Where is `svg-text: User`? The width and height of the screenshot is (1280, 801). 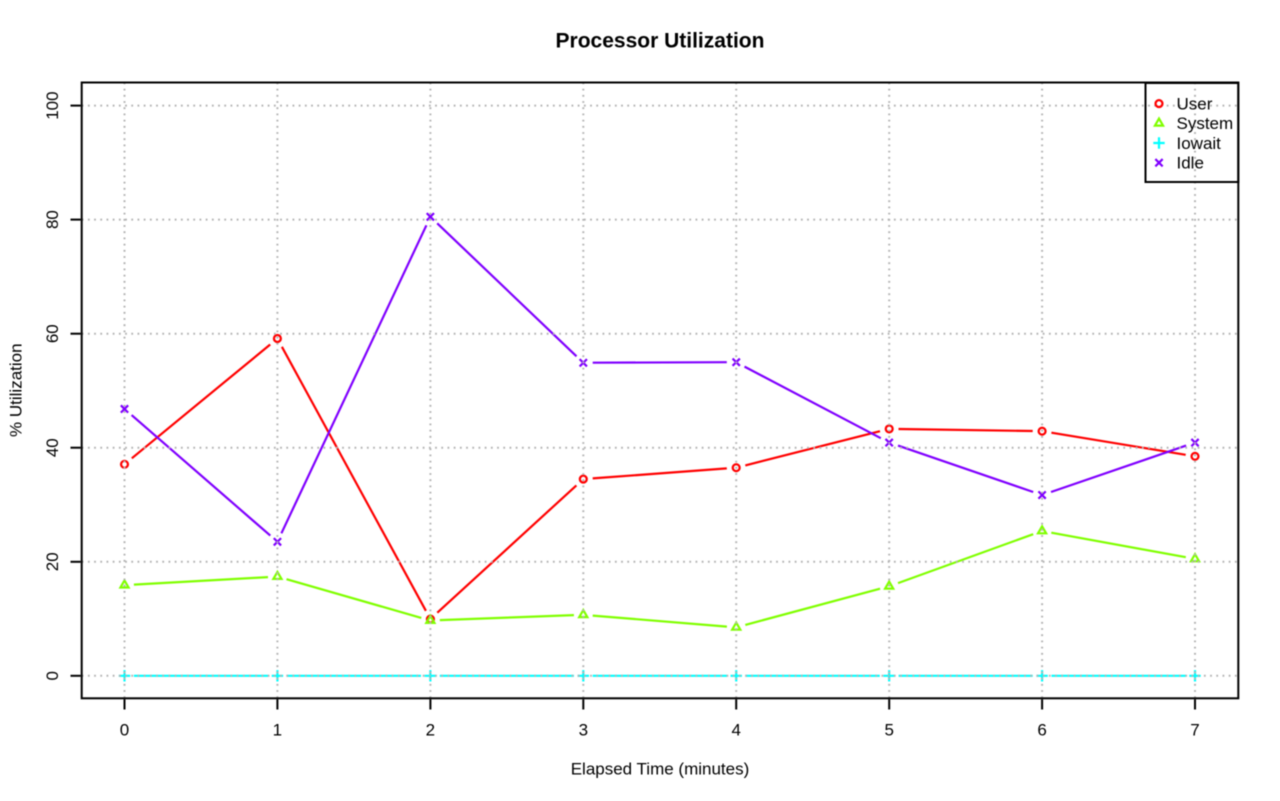 svg-text: User is located at coordinates (1195, 104).